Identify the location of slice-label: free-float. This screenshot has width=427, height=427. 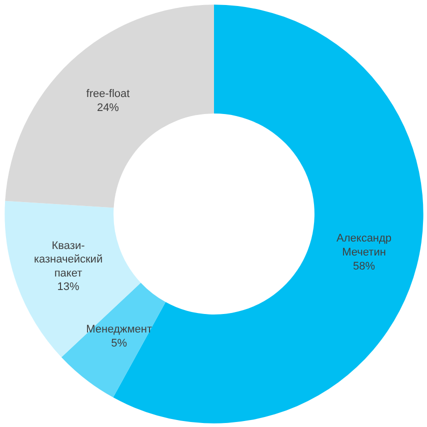
(108, 94).